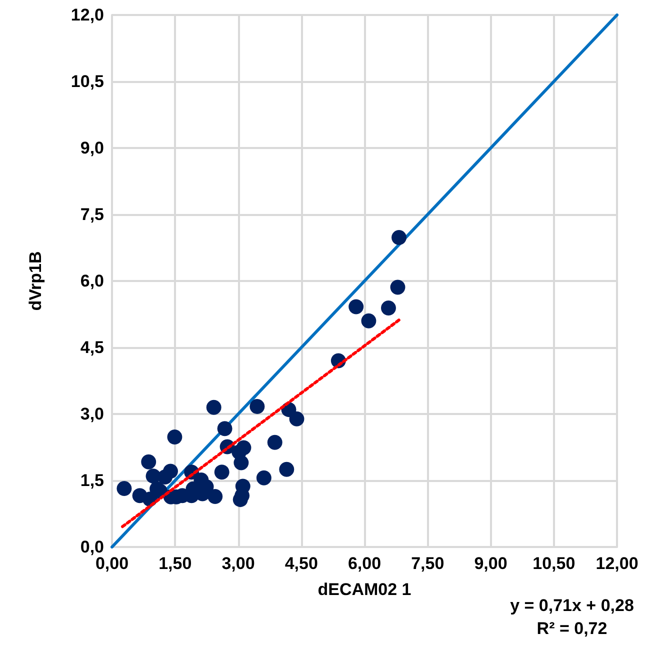  What do you see at coordinates (92, 214) in the screenshot?
I see `y-tick-label: 7,5` at bounding box center [92, 214].